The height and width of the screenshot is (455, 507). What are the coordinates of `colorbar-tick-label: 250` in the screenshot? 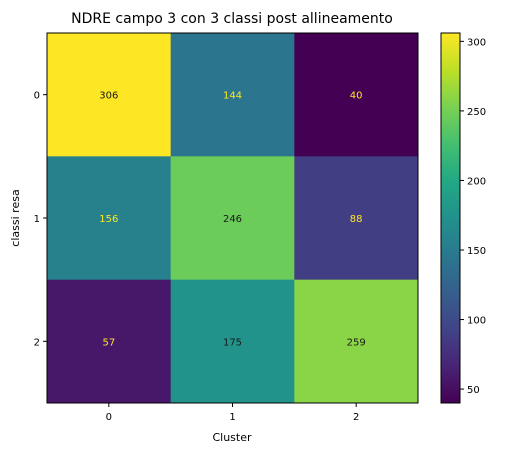 It's located at (476, 112).